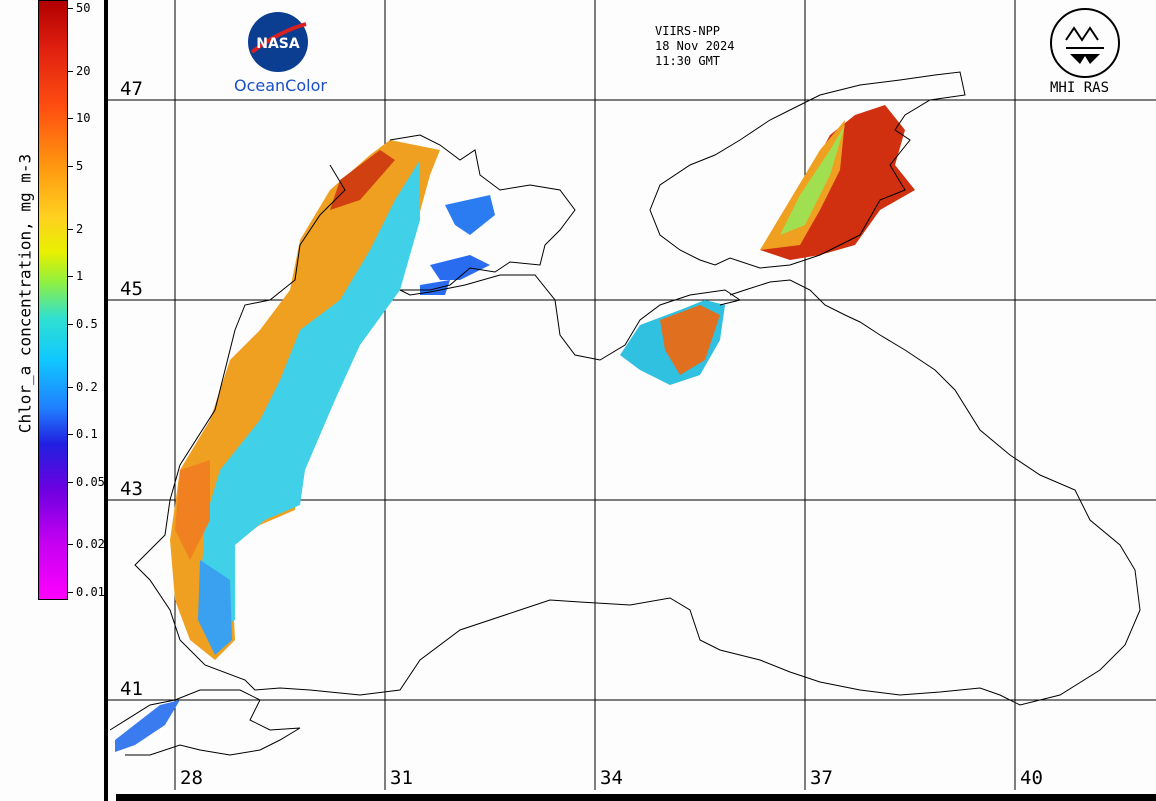 This screenshot has height=801, width=1156. I want to click on lat-label-43: 43, so click(131, 489).